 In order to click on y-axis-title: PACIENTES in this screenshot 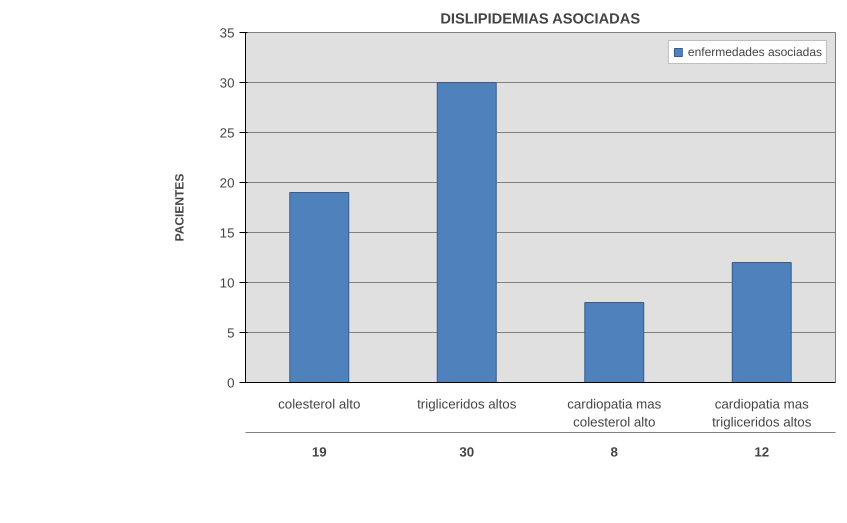, I will do `click(179, 208)`.